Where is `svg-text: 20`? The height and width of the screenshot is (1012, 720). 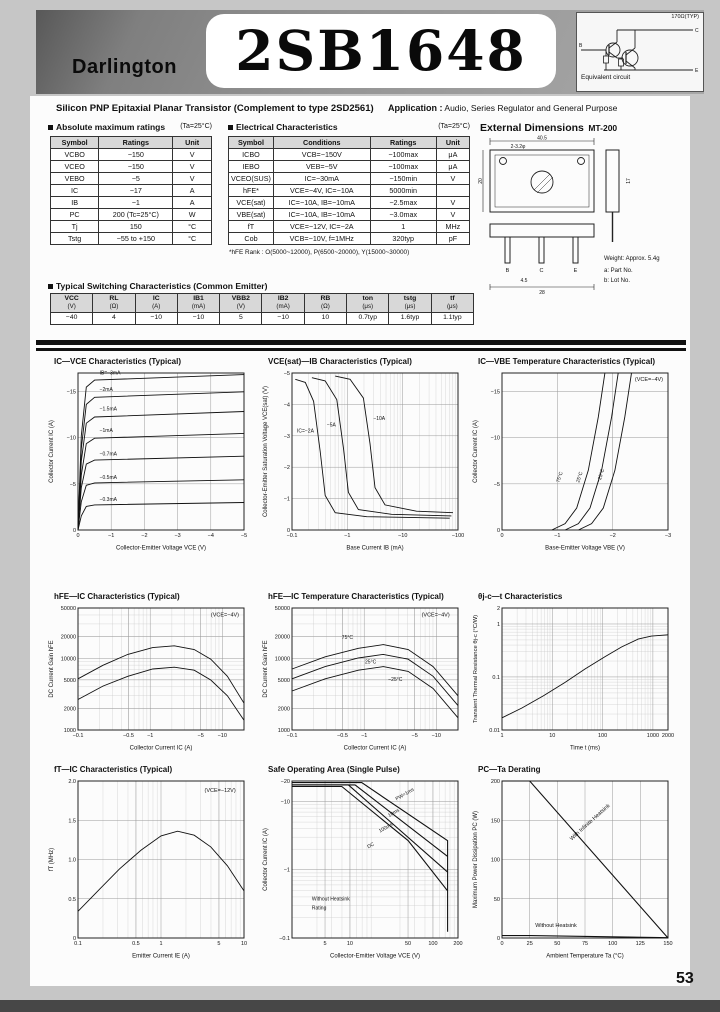
svg-text: 20 is located at coordinates (481, 181).